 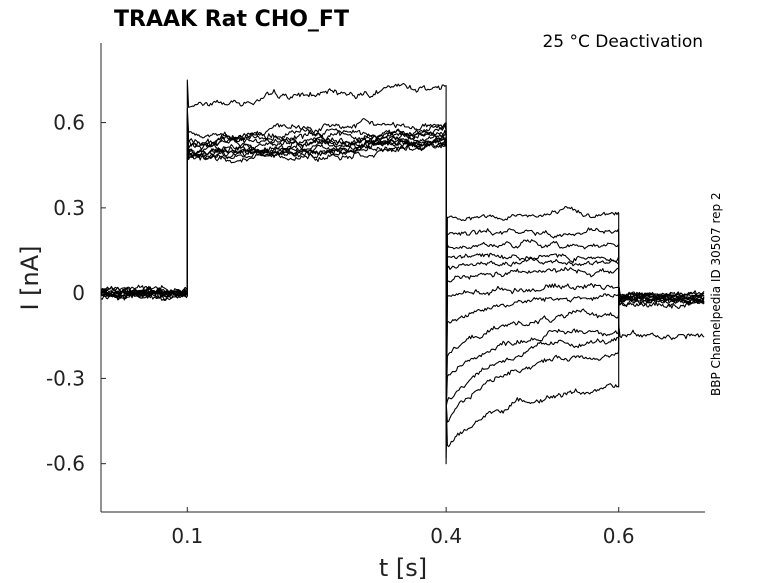 I want to click on y-tick-label: -0.6, so click(x=65, y=464).